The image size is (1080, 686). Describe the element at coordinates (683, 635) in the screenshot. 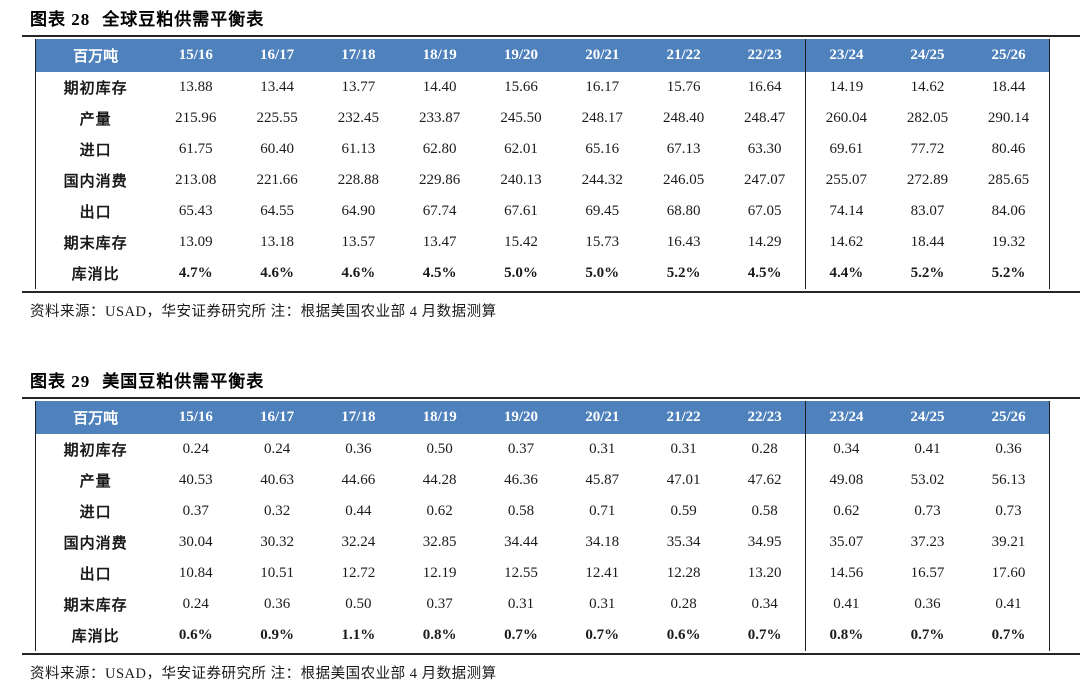

I see `value-cell: 0.6%` at that location.